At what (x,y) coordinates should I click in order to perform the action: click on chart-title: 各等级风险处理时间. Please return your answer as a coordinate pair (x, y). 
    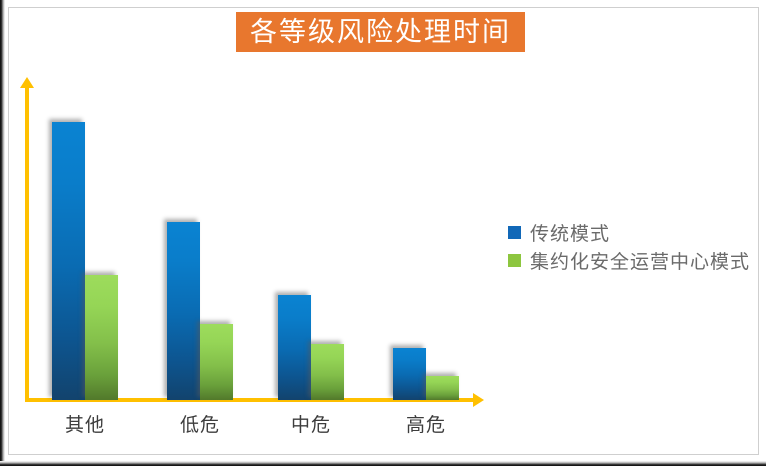
    Looking at the image, I should click on (380, 32).